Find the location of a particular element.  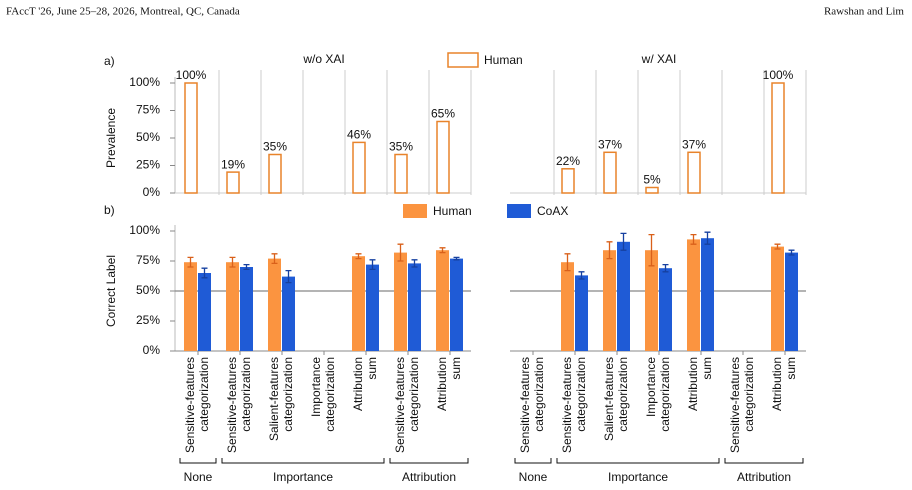

legend-label: CoAX is located at coordinates (552, 211).